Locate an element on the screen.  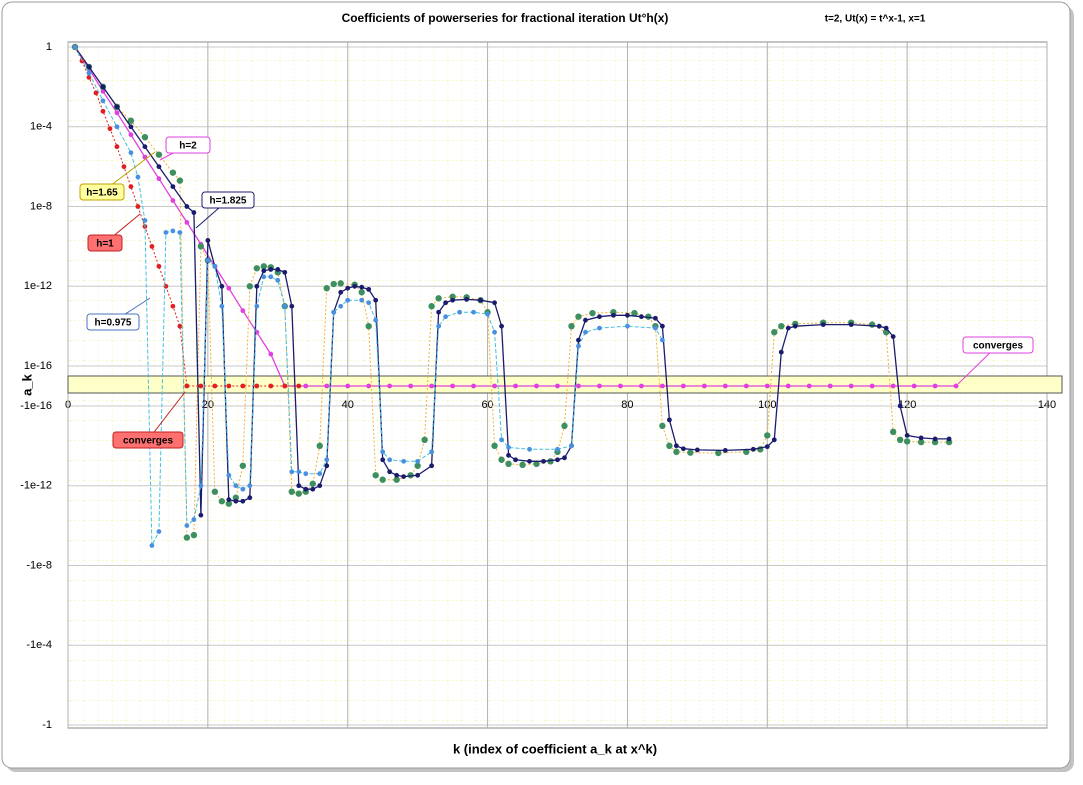
series-label: h=0.975 is located at coordinates (113, 323).